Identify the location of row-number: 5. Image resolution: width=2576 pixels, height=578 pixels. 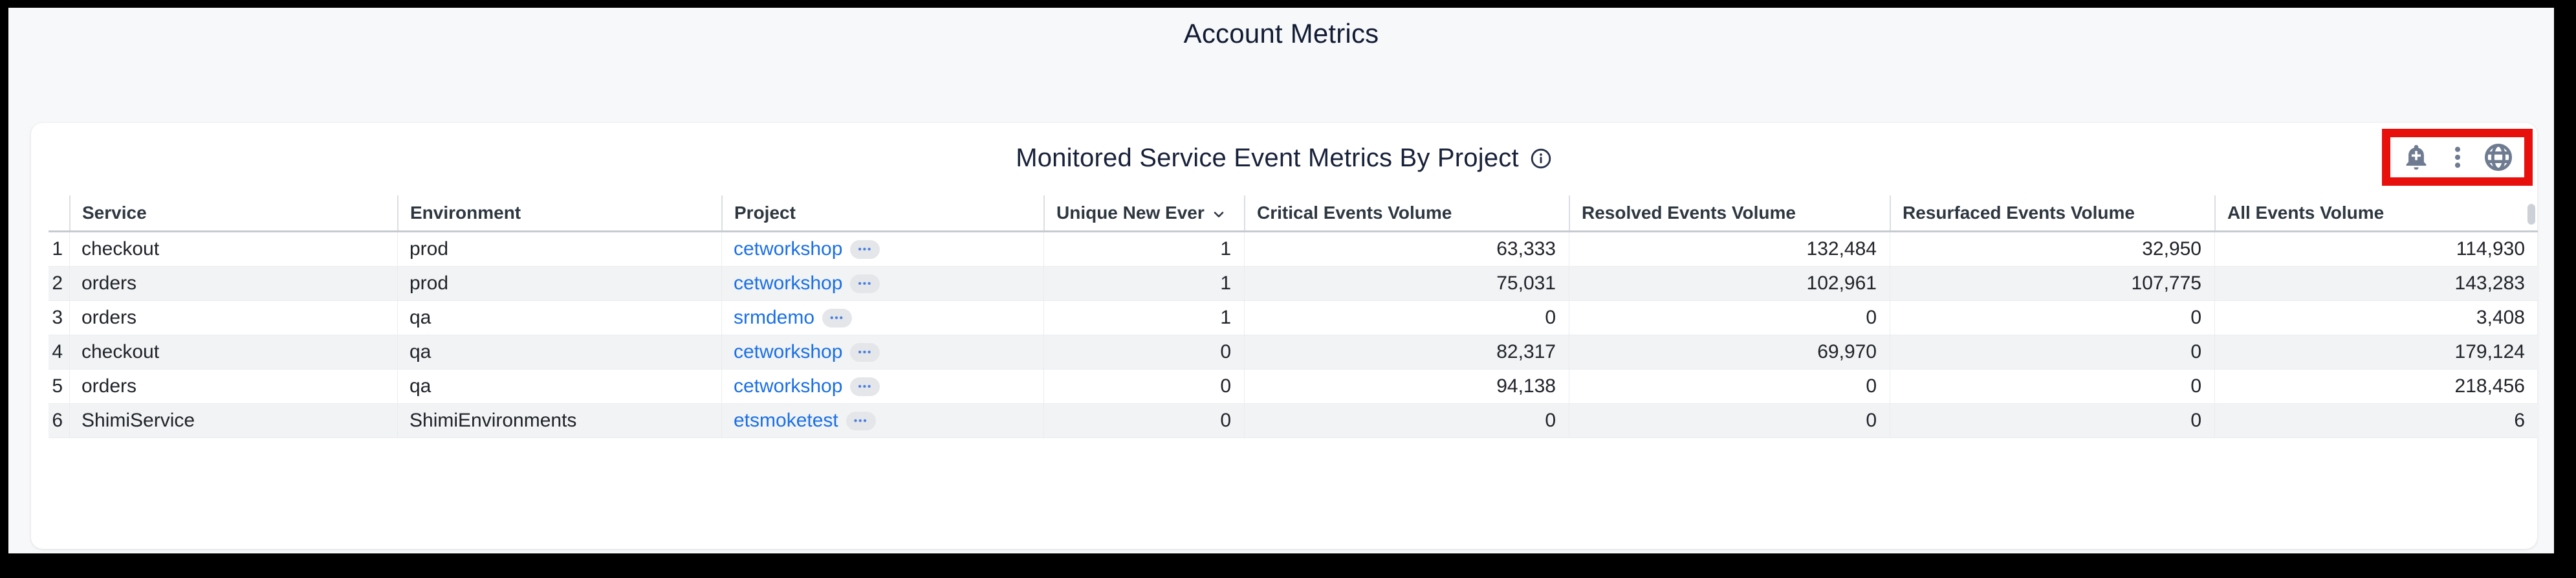
(57, 386).